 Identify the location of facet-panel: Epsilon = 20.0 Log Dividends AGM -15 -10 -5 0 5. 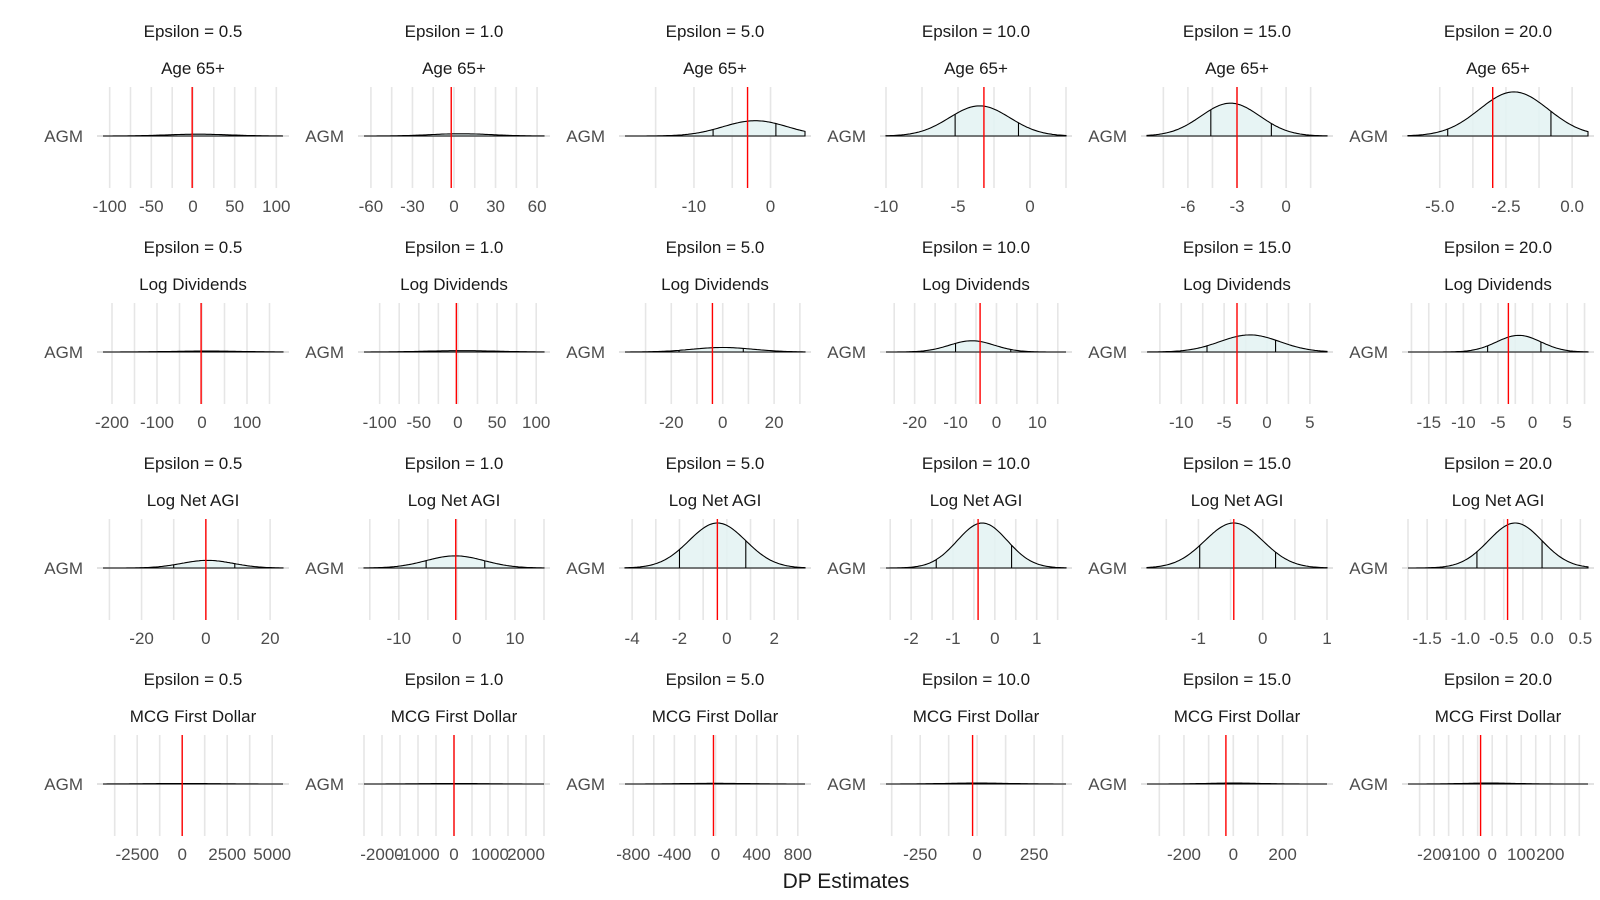
(1471, 335).